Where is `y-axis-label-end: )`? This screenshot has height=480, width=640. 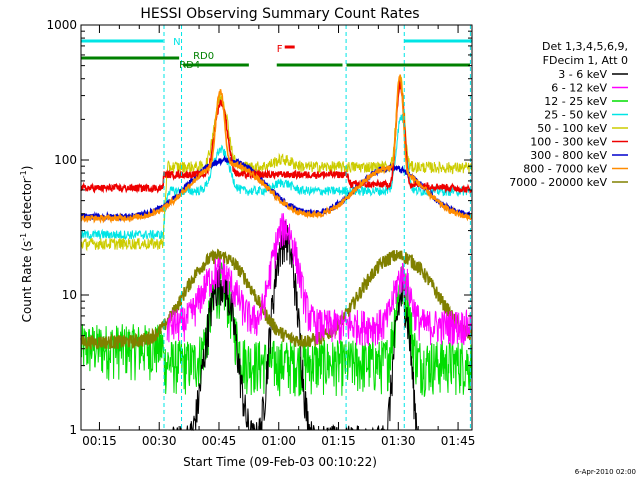 y-axis-label-end: ) is located at coordinates (27, 168).